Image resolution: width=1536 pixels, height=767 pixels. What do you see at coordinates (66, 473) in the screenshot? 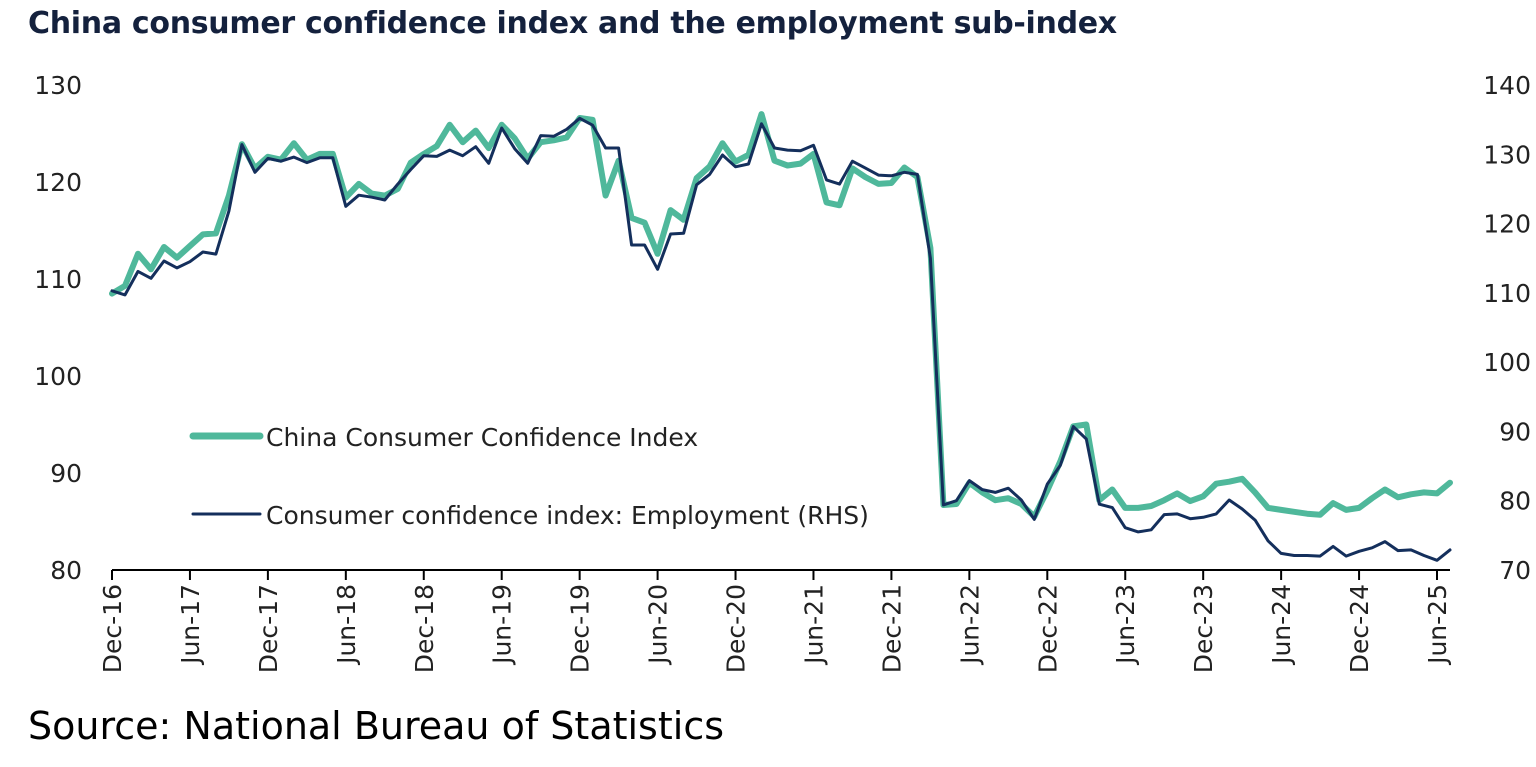
I see `left-tick-label: 90` at bounding box center [66, 473].